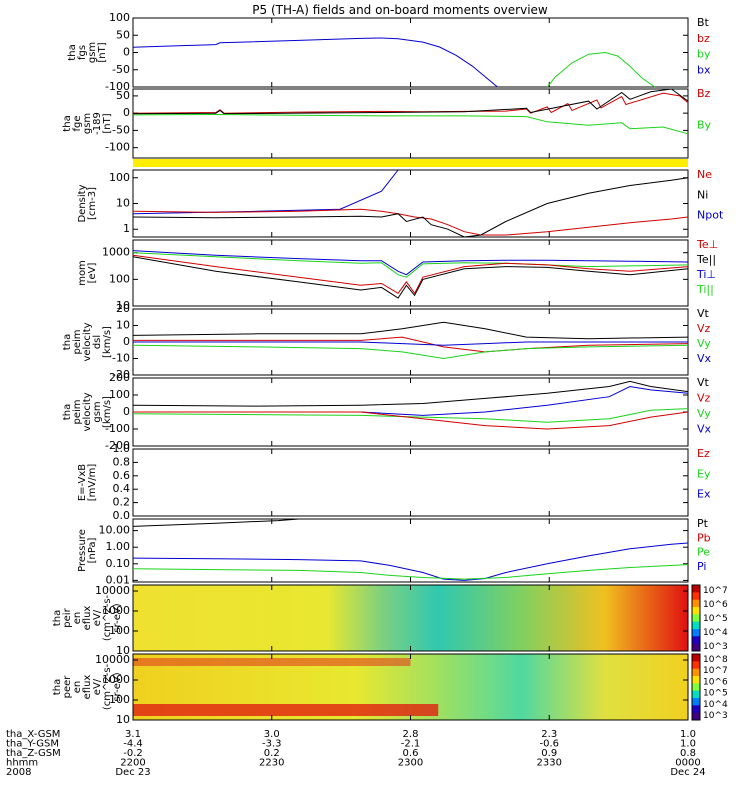 Image resolution: width=750 pixels, height=800 pixels. What do you see at coordinates (549, 734) in the screenshot?
I see `x-tick-value: 2.3` at bounding box center [549, 734].